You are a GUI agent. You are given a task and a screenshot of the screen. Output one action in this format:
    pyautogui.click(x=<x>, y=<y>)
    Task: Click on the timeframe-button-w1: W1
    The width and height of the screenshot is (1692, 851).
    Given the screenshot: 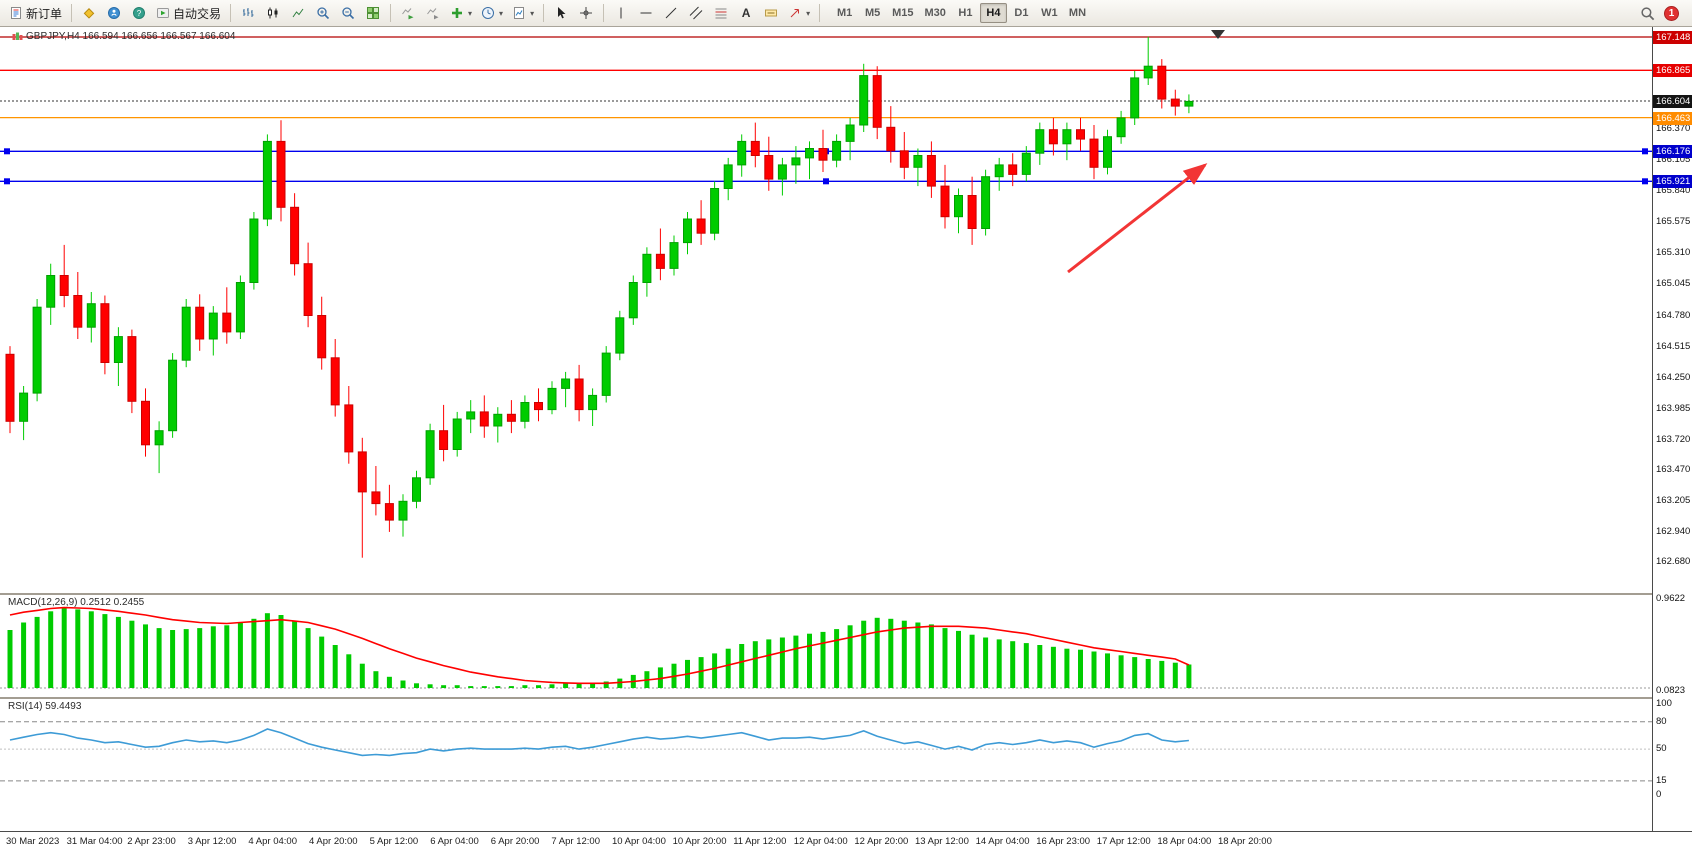 What is the action you would take?
    pyautogui.click(x=1049, y=13)
    